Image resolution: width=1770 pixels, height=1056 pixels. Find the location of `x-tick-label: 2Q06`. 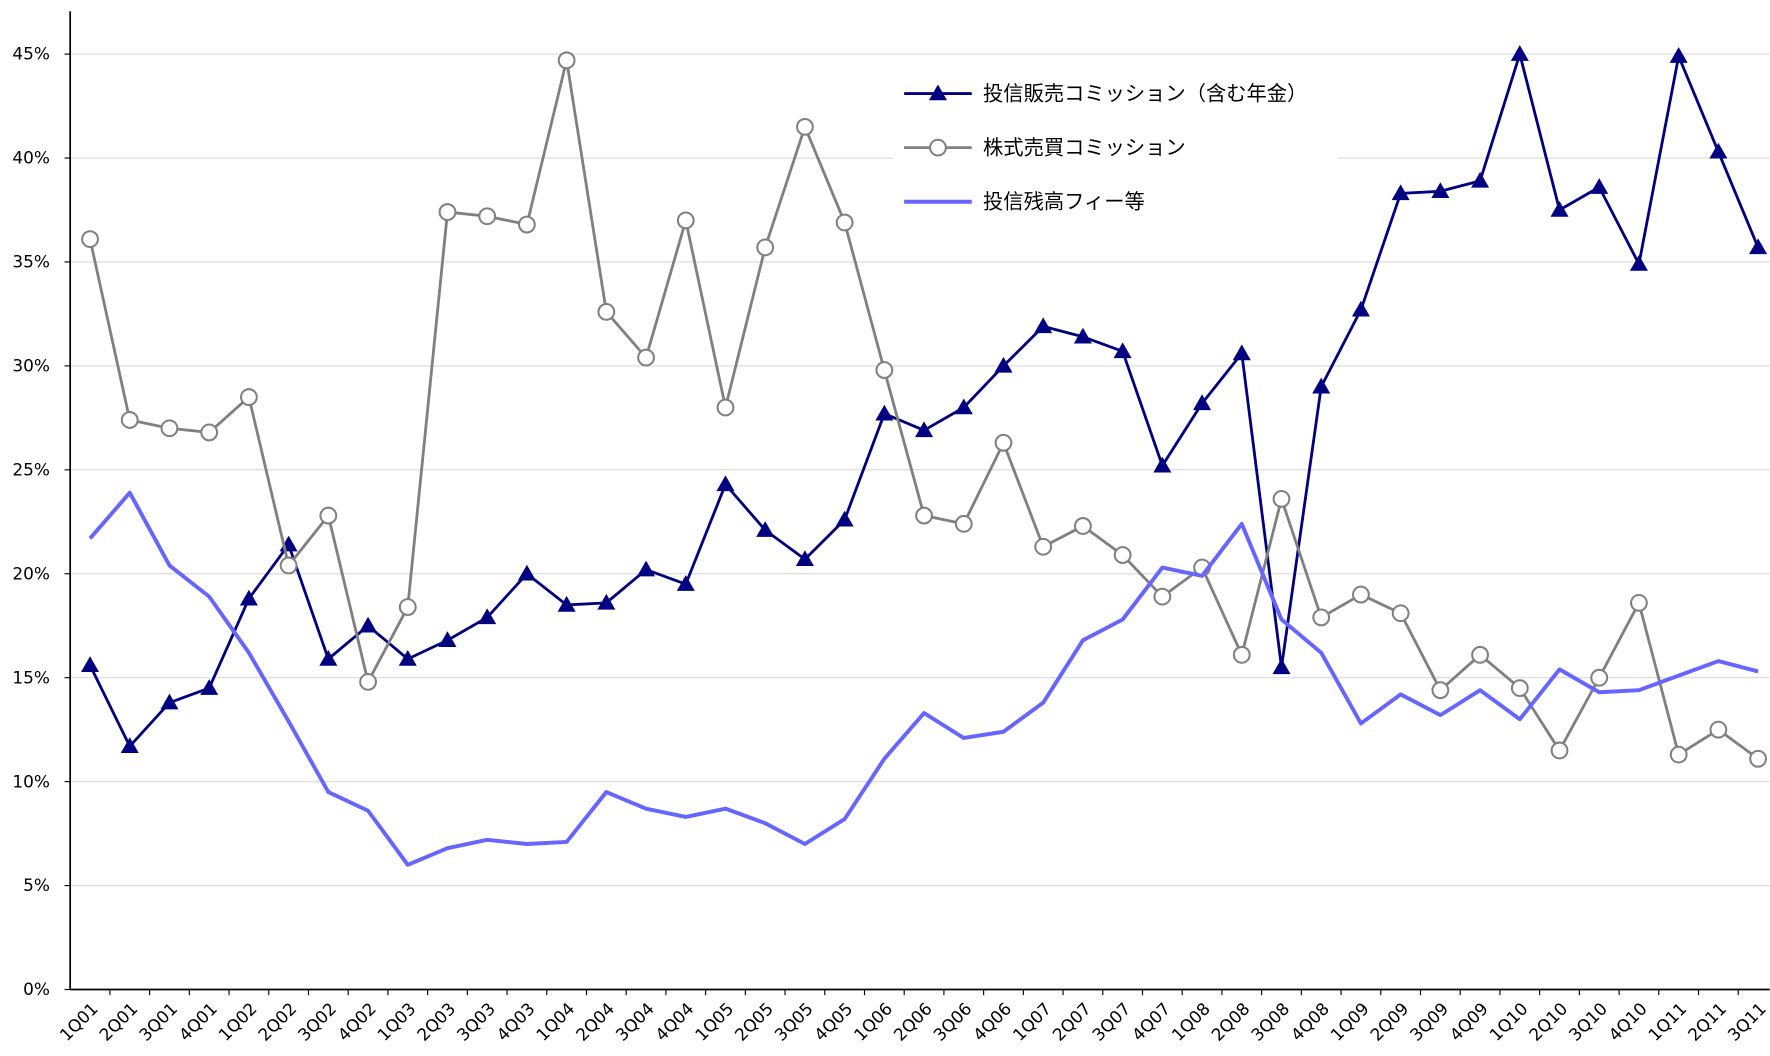

x-tick-label: 2Q06 is located at coordinates (913, 1021).